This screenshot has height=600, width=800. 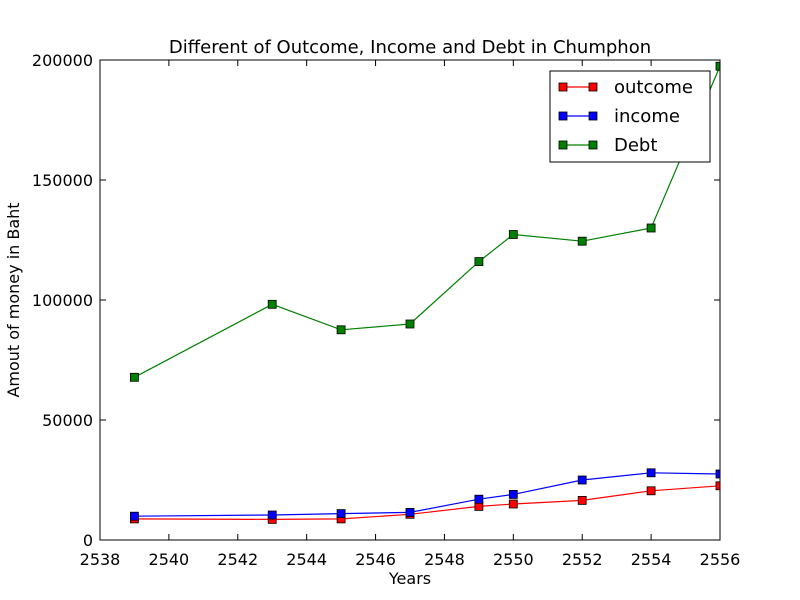 What do you see at coordinates (62, 60) in the screenshot?
I see `y-tick-label: 200000` at bounding box center [62, 60].